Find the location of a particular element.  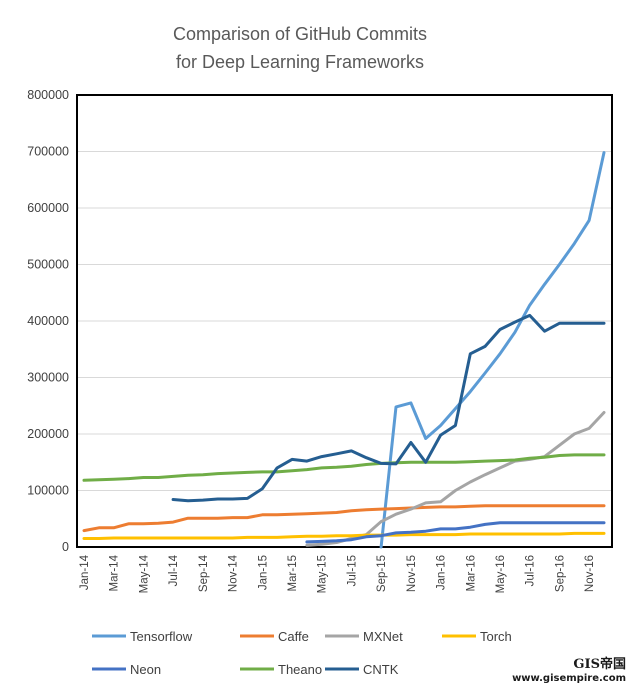

x-tick-label: Mar-16 is located at coordinates (471, 573).